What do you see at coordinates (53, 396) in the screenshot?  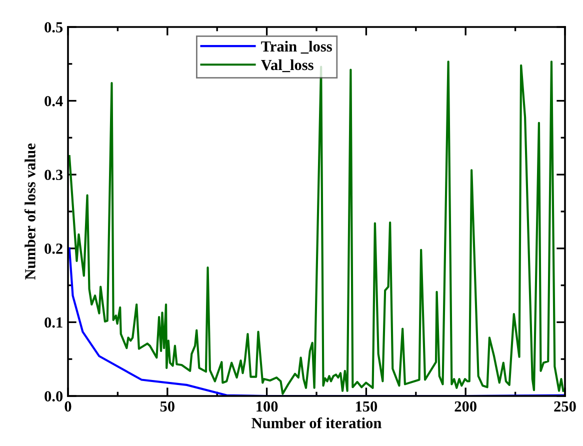 I see `y-tick-label: 0.0` at bounding box center [53, 396].